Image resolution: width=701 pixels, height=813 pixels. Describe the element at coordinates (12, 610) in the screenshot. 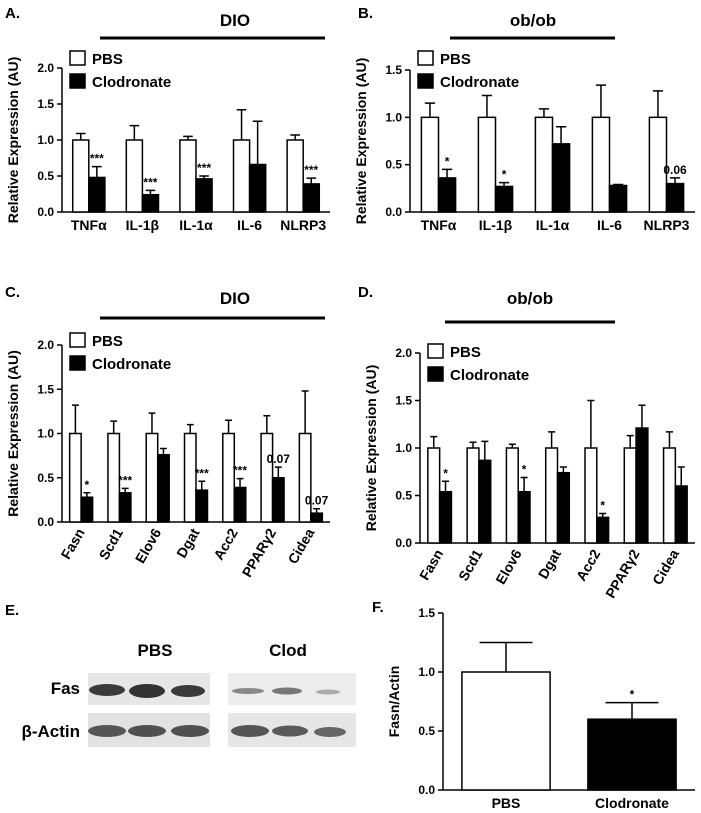

I see `panel-label: E.` at that location.